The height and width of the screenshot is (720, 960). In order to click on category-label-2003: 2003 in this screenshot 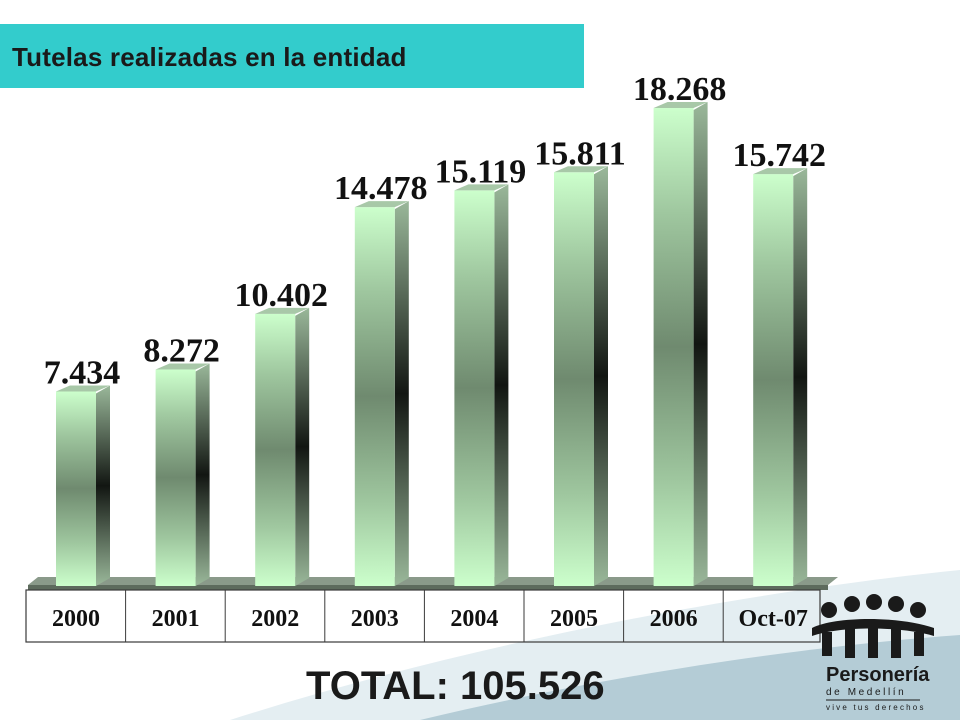, I will do `click(375, 619)`.